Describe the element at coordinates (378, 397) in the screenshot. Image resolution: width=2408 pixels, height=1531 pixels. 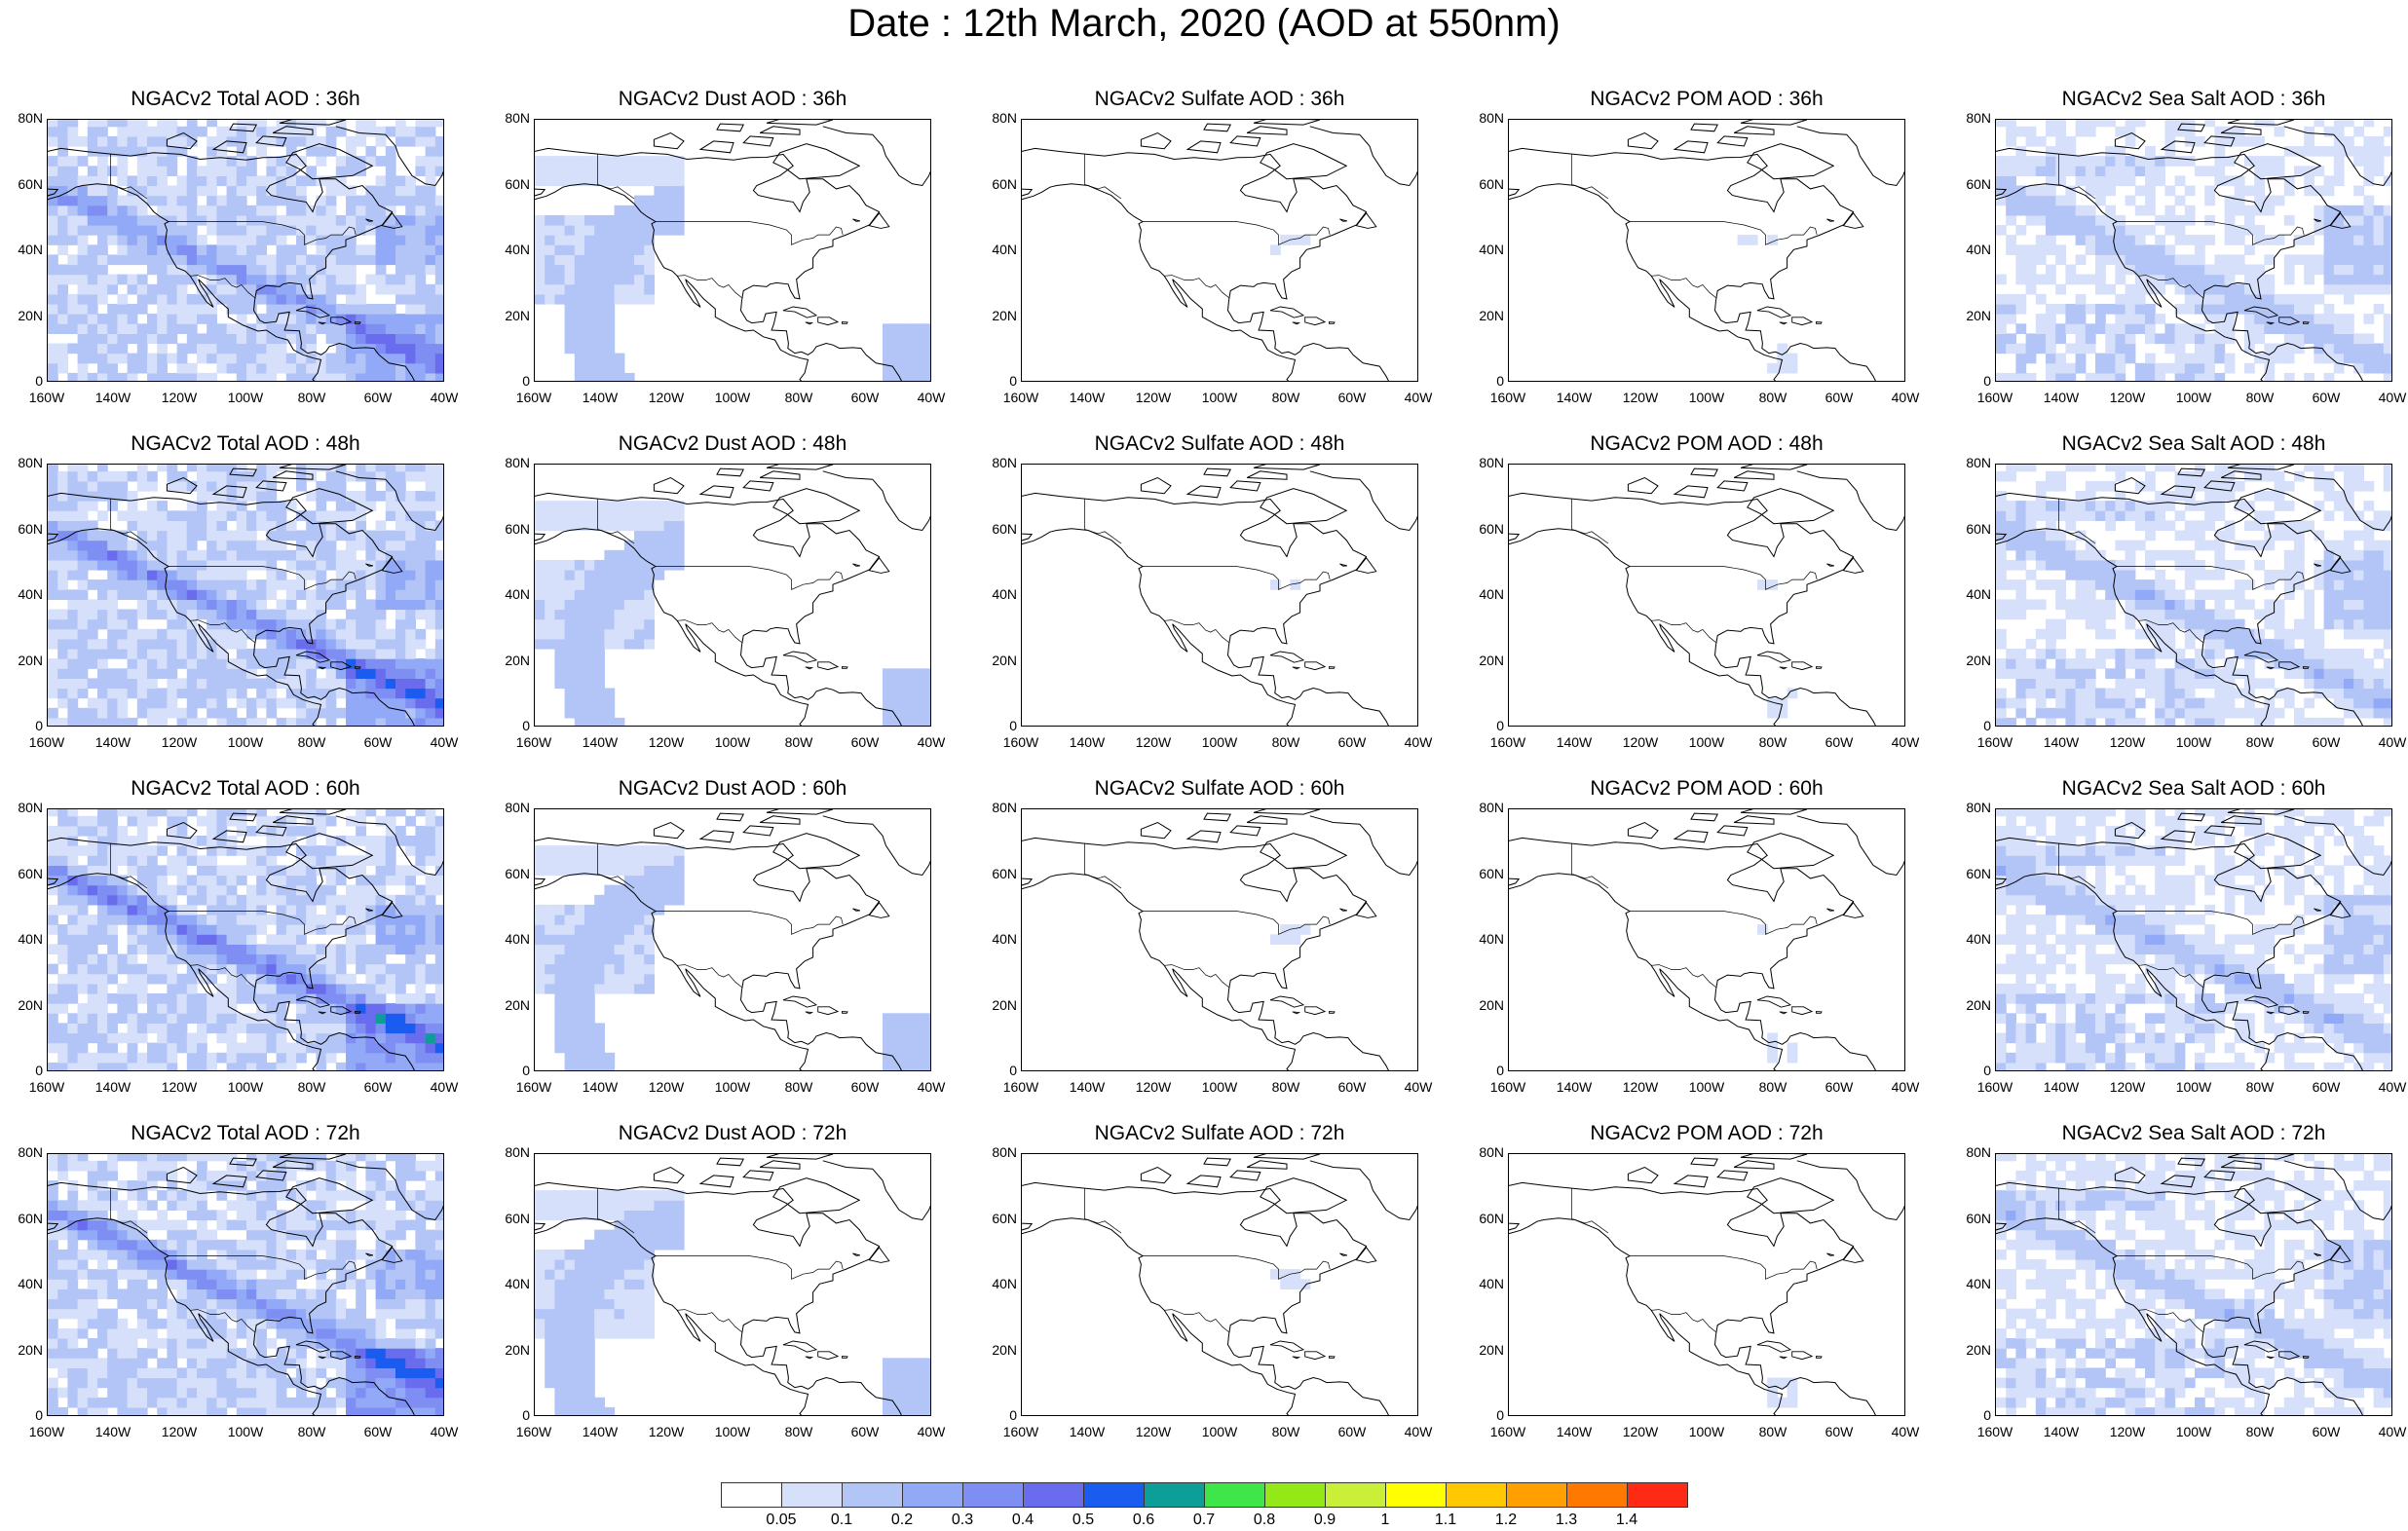
I see `lon-tick-label: 60W` at that location.